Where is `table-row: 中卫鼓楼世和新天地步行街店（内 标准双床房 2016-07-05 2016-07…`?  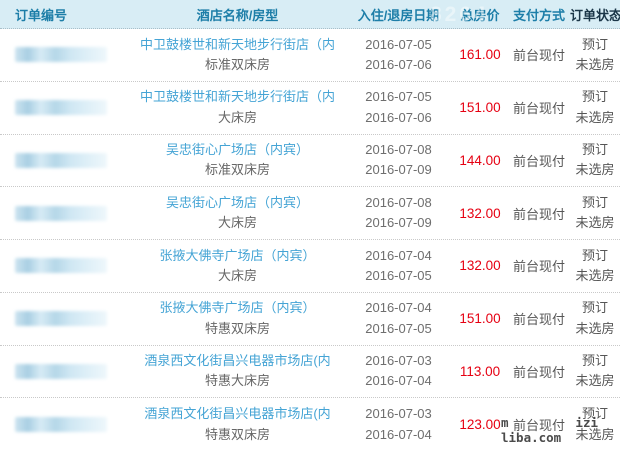 table-row: 中卫鼓楼世和新天地步行街店（内 标准双床房 2016-07-05 2016-07… is located at coordinates (310, 55).